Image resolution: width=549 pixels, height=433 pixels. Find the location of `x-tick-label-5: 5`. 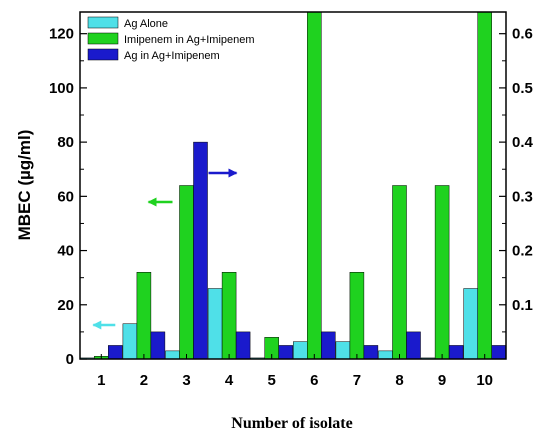

x-tick-label-5: 5 is located at coordinates (272, 380).